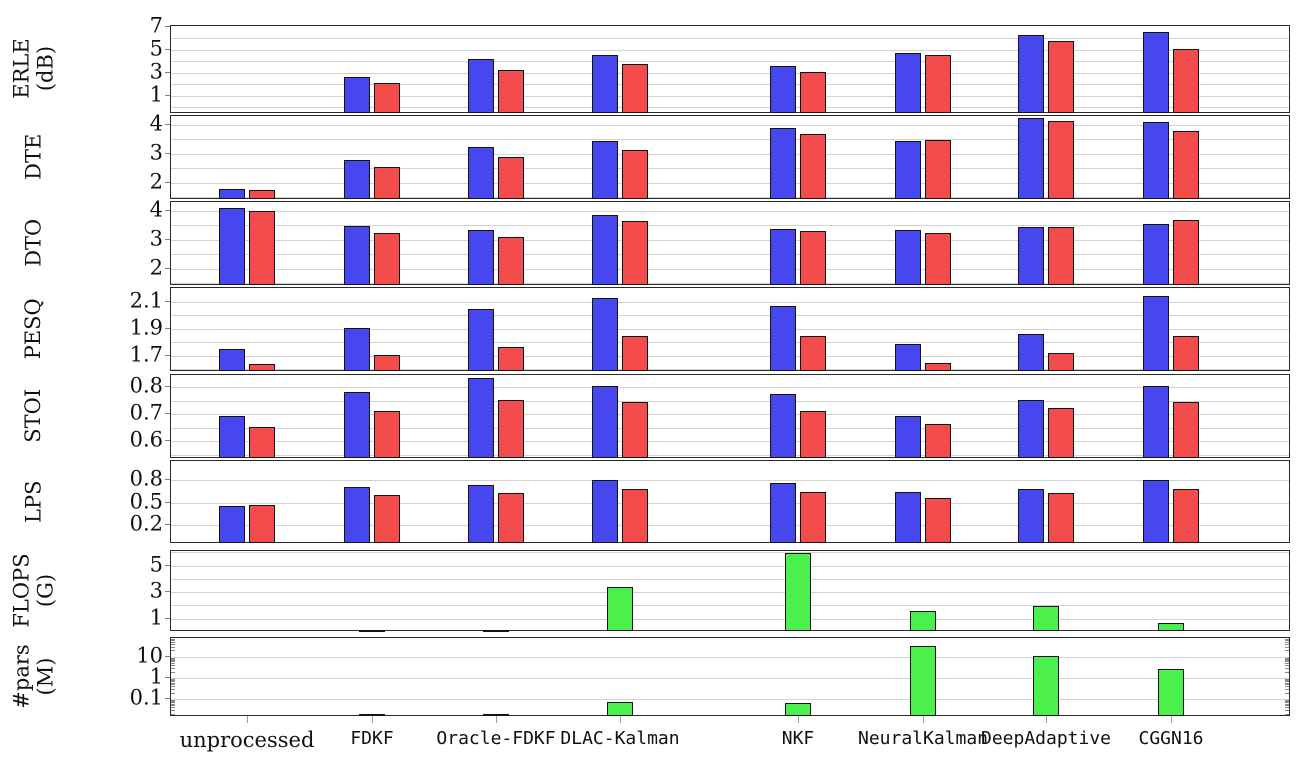 The height and width of the screenshot is (762, 1297). Describe the element at coordinates (496, 631) in the screenshot. I see `bar-flops-oracle-fdkf-green` at that location.